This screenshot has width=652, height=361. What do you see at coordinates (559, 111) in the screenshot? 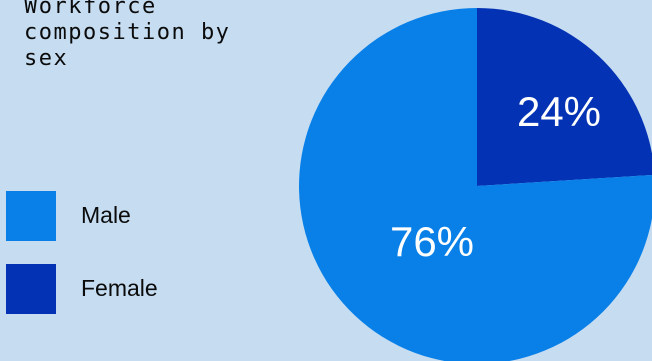
I see `slice-label-female: 24%` at bounding box center [559, 111].